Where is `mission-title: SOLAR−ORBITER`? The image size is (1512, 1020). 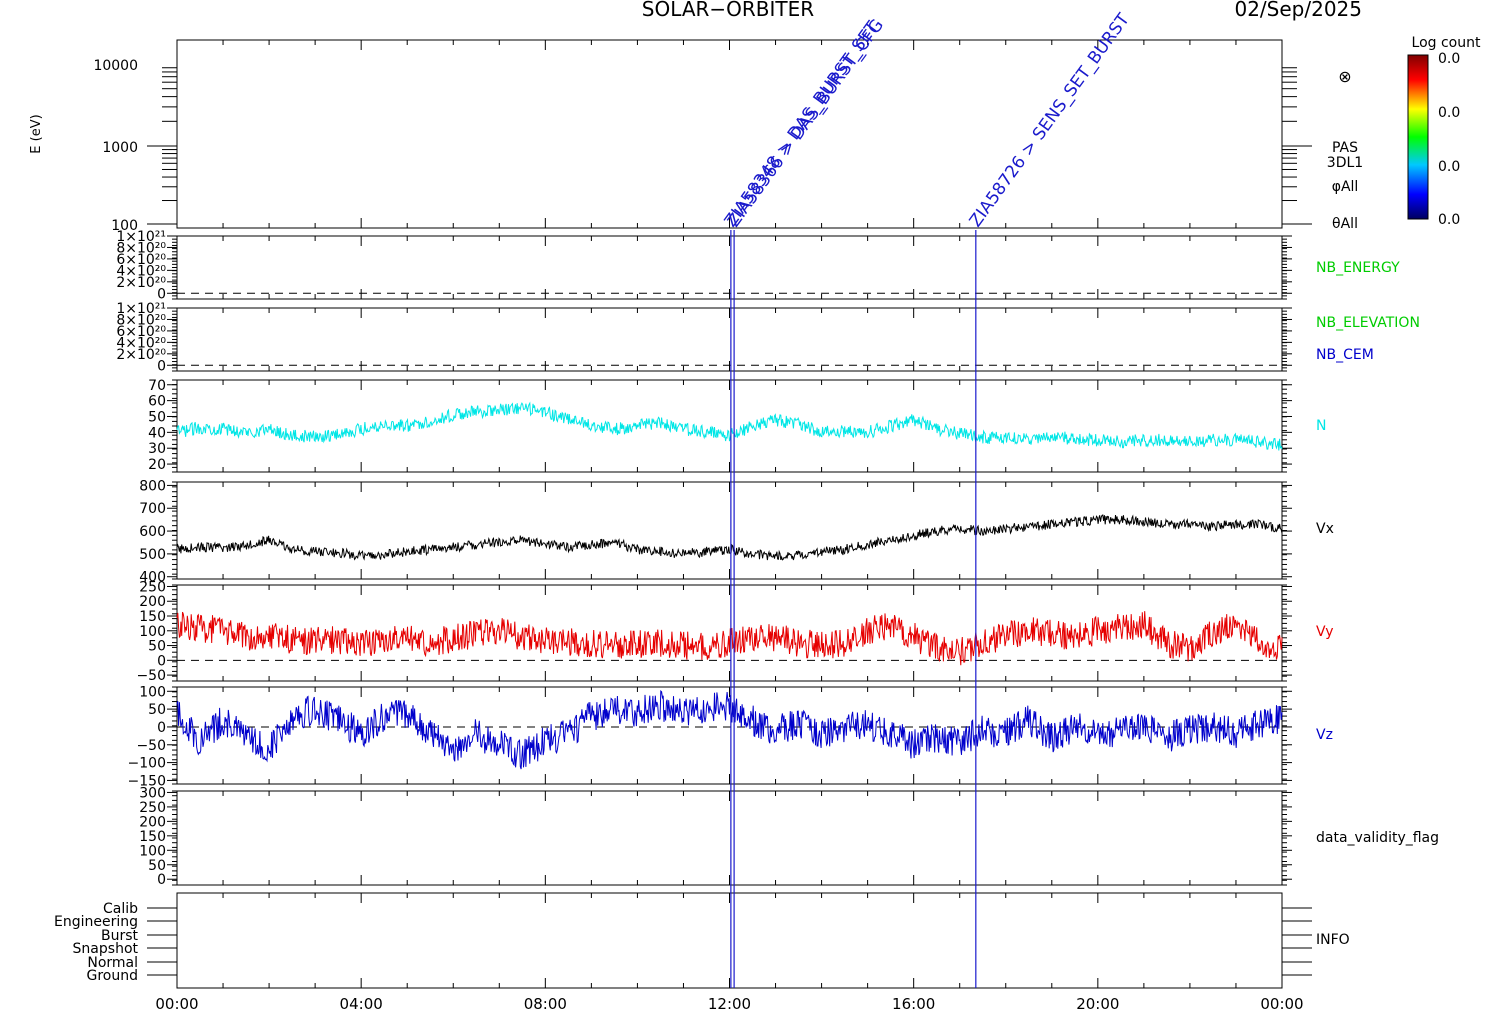 mission-title: SOLAR−ORBITER is located at coordinates (728, 10).